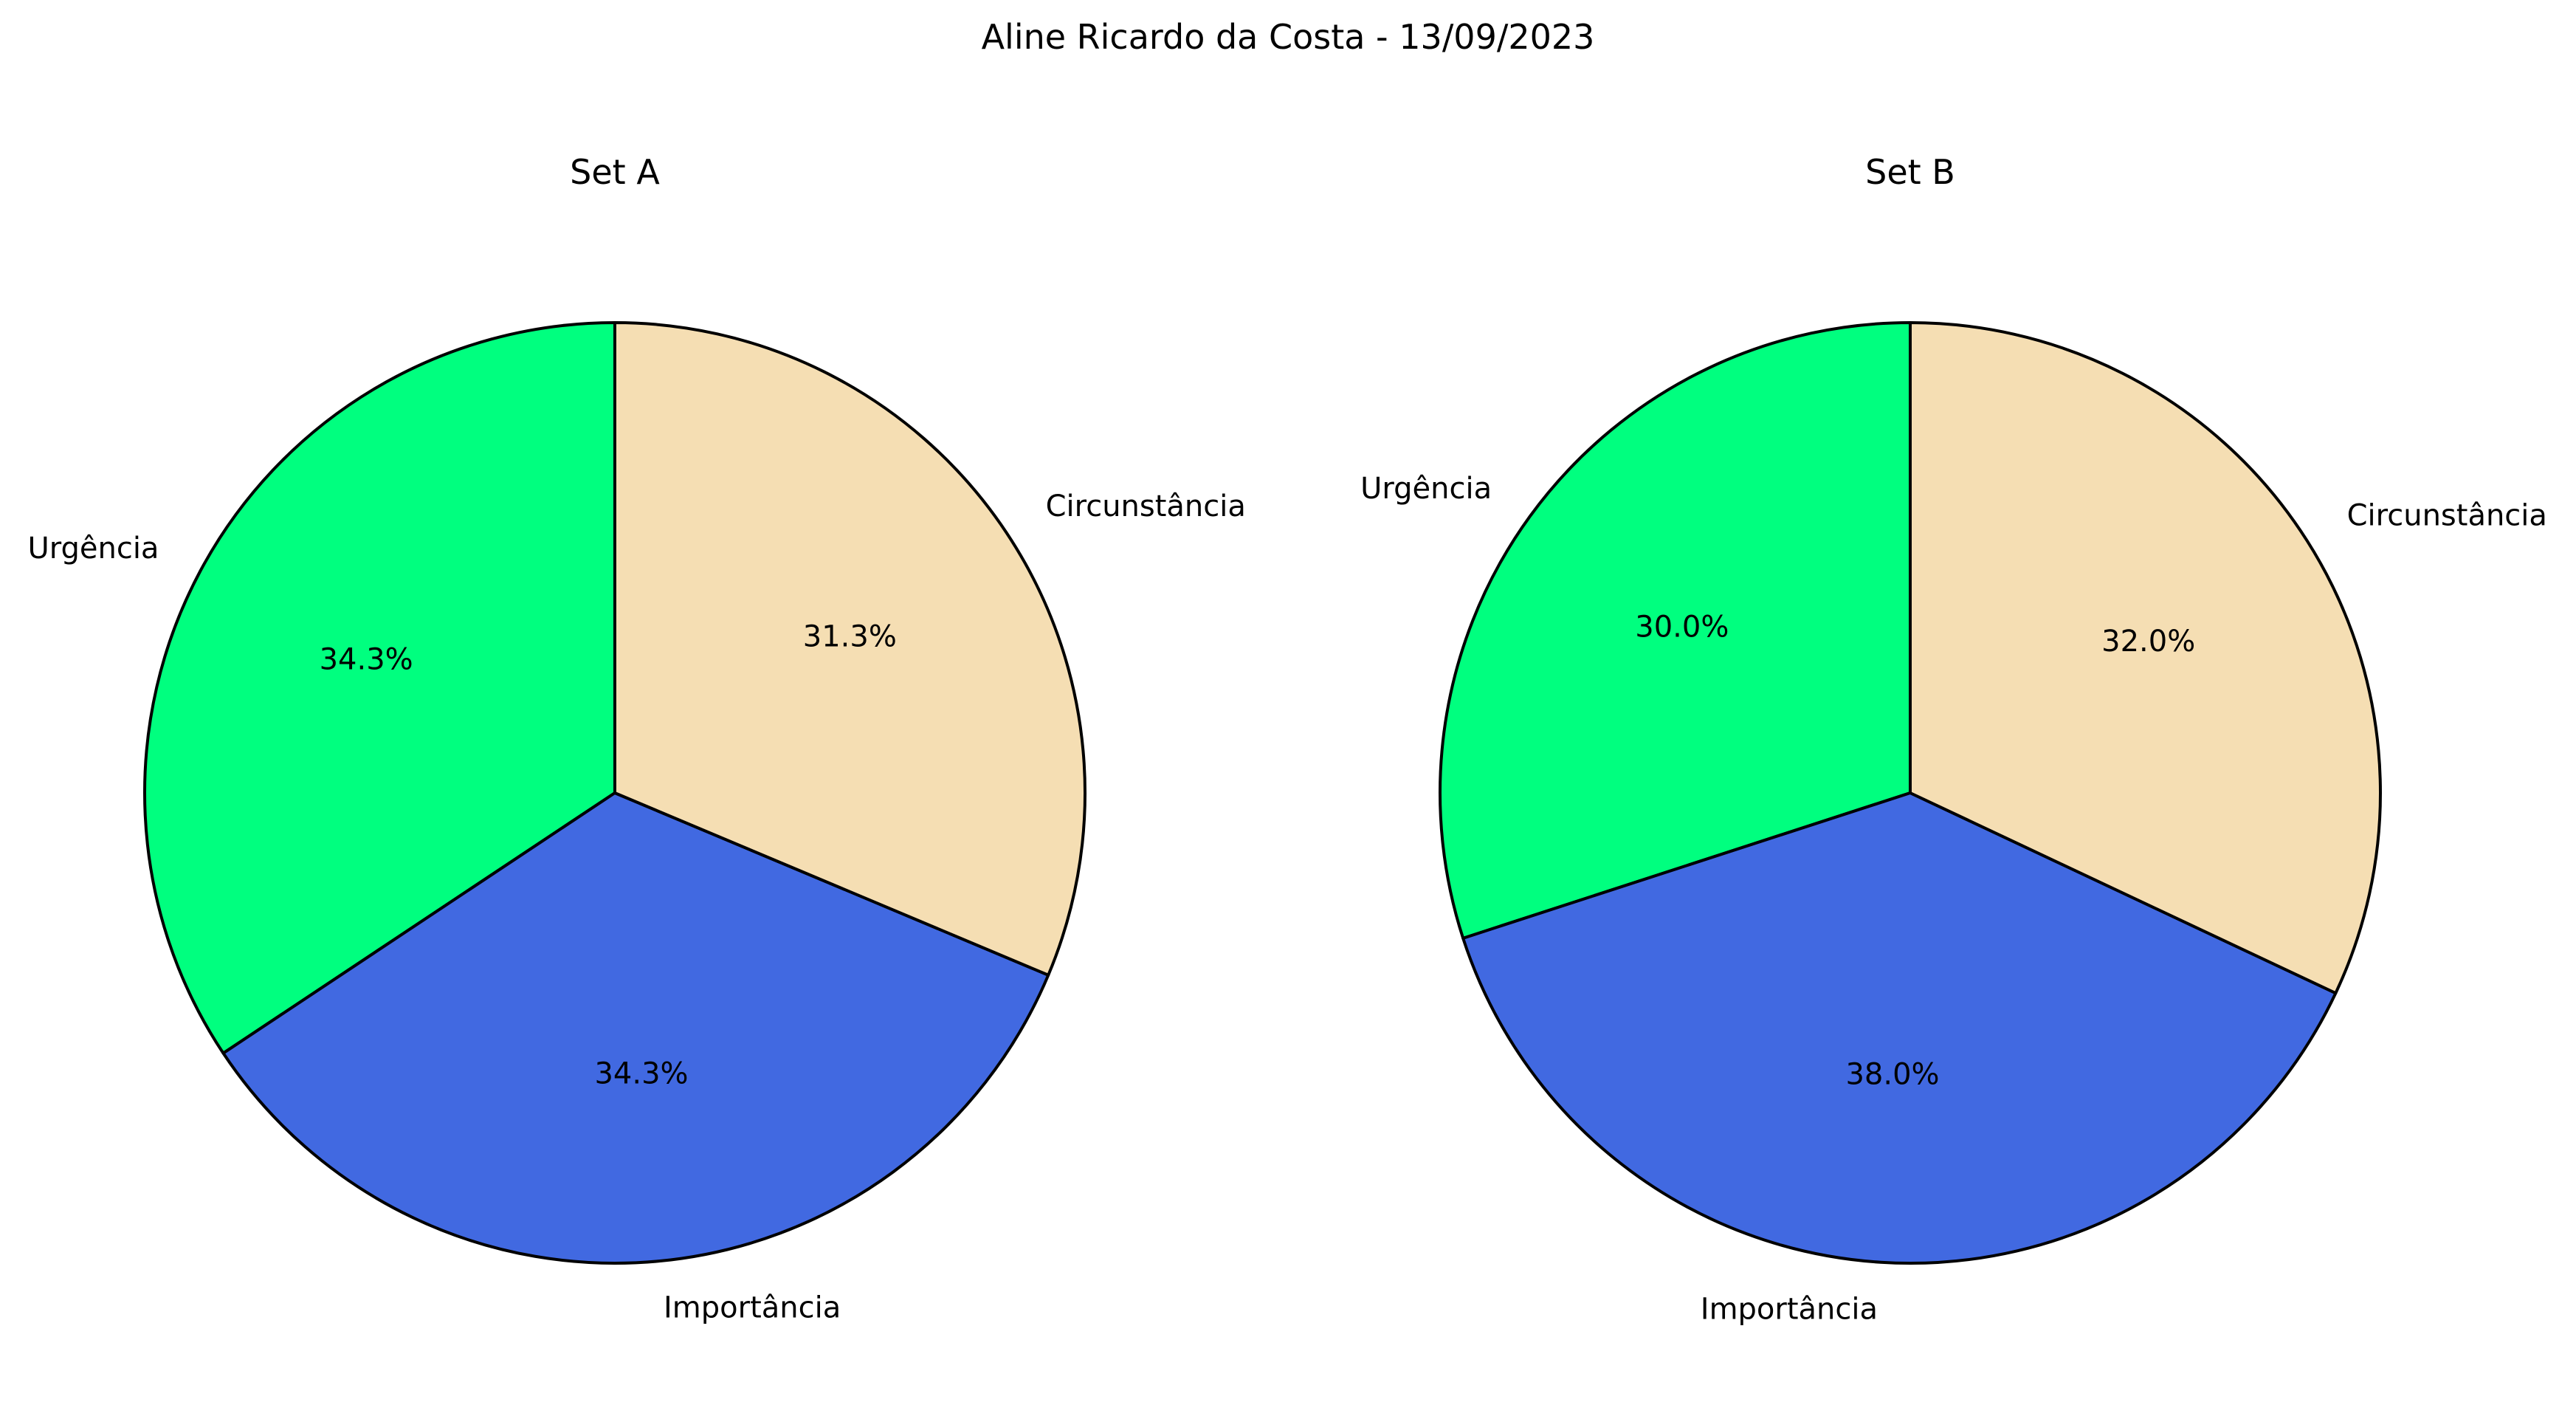  Describe the element at coordinates (1892, 1074) in the screenshot. I see `percent-label-importancia-set-b: 38.0%` at that location.